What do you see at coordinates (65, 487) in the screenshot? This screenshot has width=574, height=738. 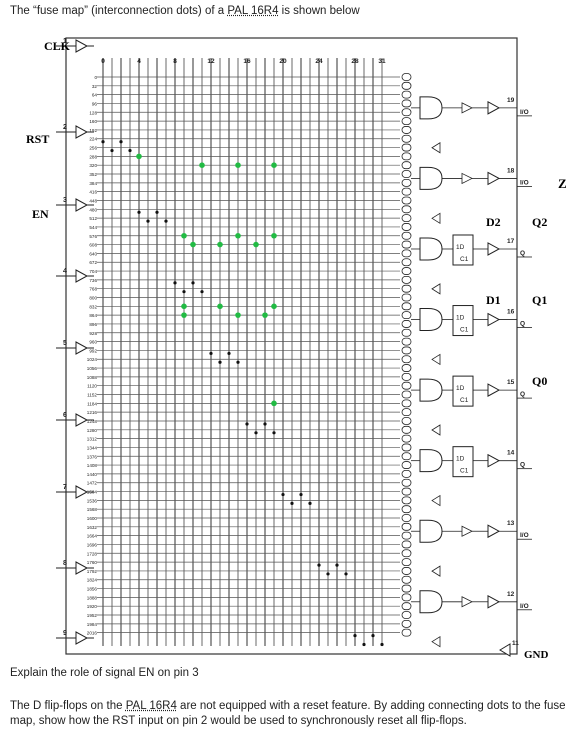 I see `input-pin-number: 7` at bounding box center [65, 487].